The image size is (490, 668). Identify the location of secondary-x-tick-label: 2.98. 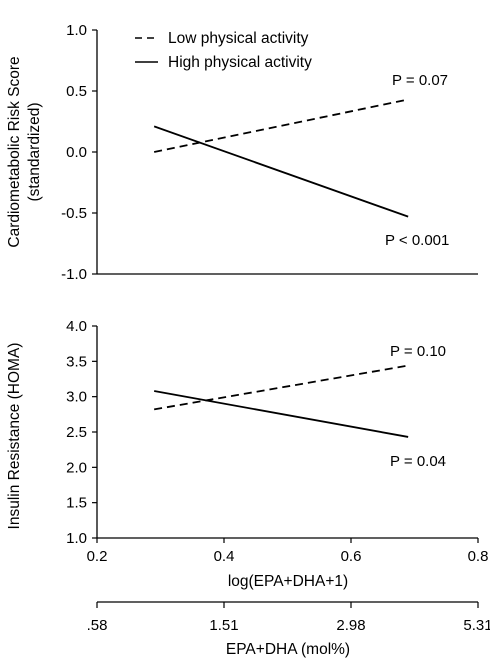
(350, 625).